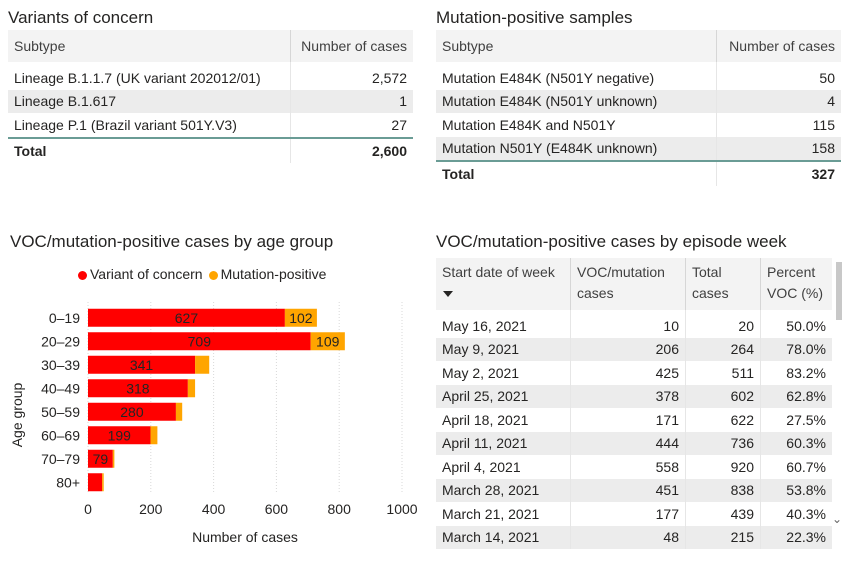 Image resolution: width=850 pixels, height=570 pixels. What do you see at coordinates (448, 294) in the screenshot?
I see `sort-descending-icon` at bounding box center [448, 294].